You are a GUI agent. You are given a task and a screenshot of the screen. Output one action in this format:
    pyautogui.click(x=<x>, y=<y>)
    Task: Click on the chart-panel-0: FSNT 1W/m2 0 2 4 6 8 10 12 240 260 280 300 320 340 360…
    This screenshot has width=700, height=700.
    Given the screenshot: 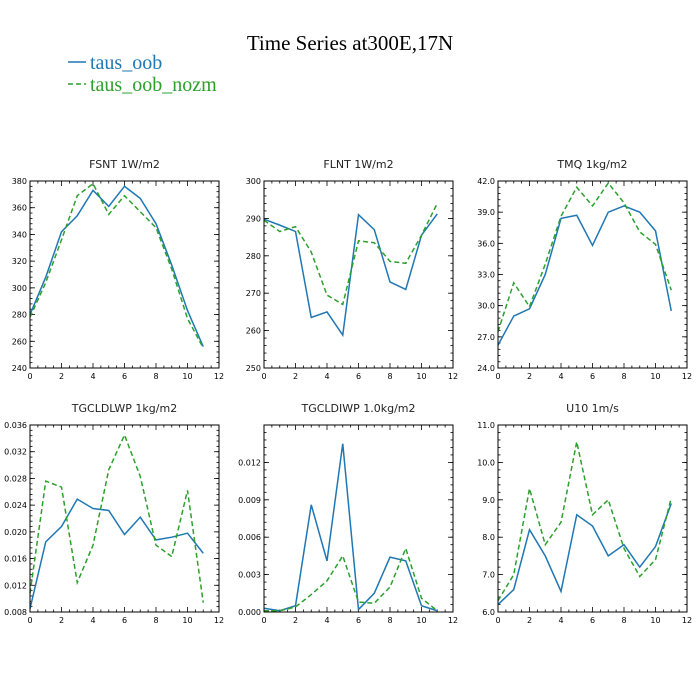 What is the action you would take?
    pyautogui.click(x=118, y=269)
    